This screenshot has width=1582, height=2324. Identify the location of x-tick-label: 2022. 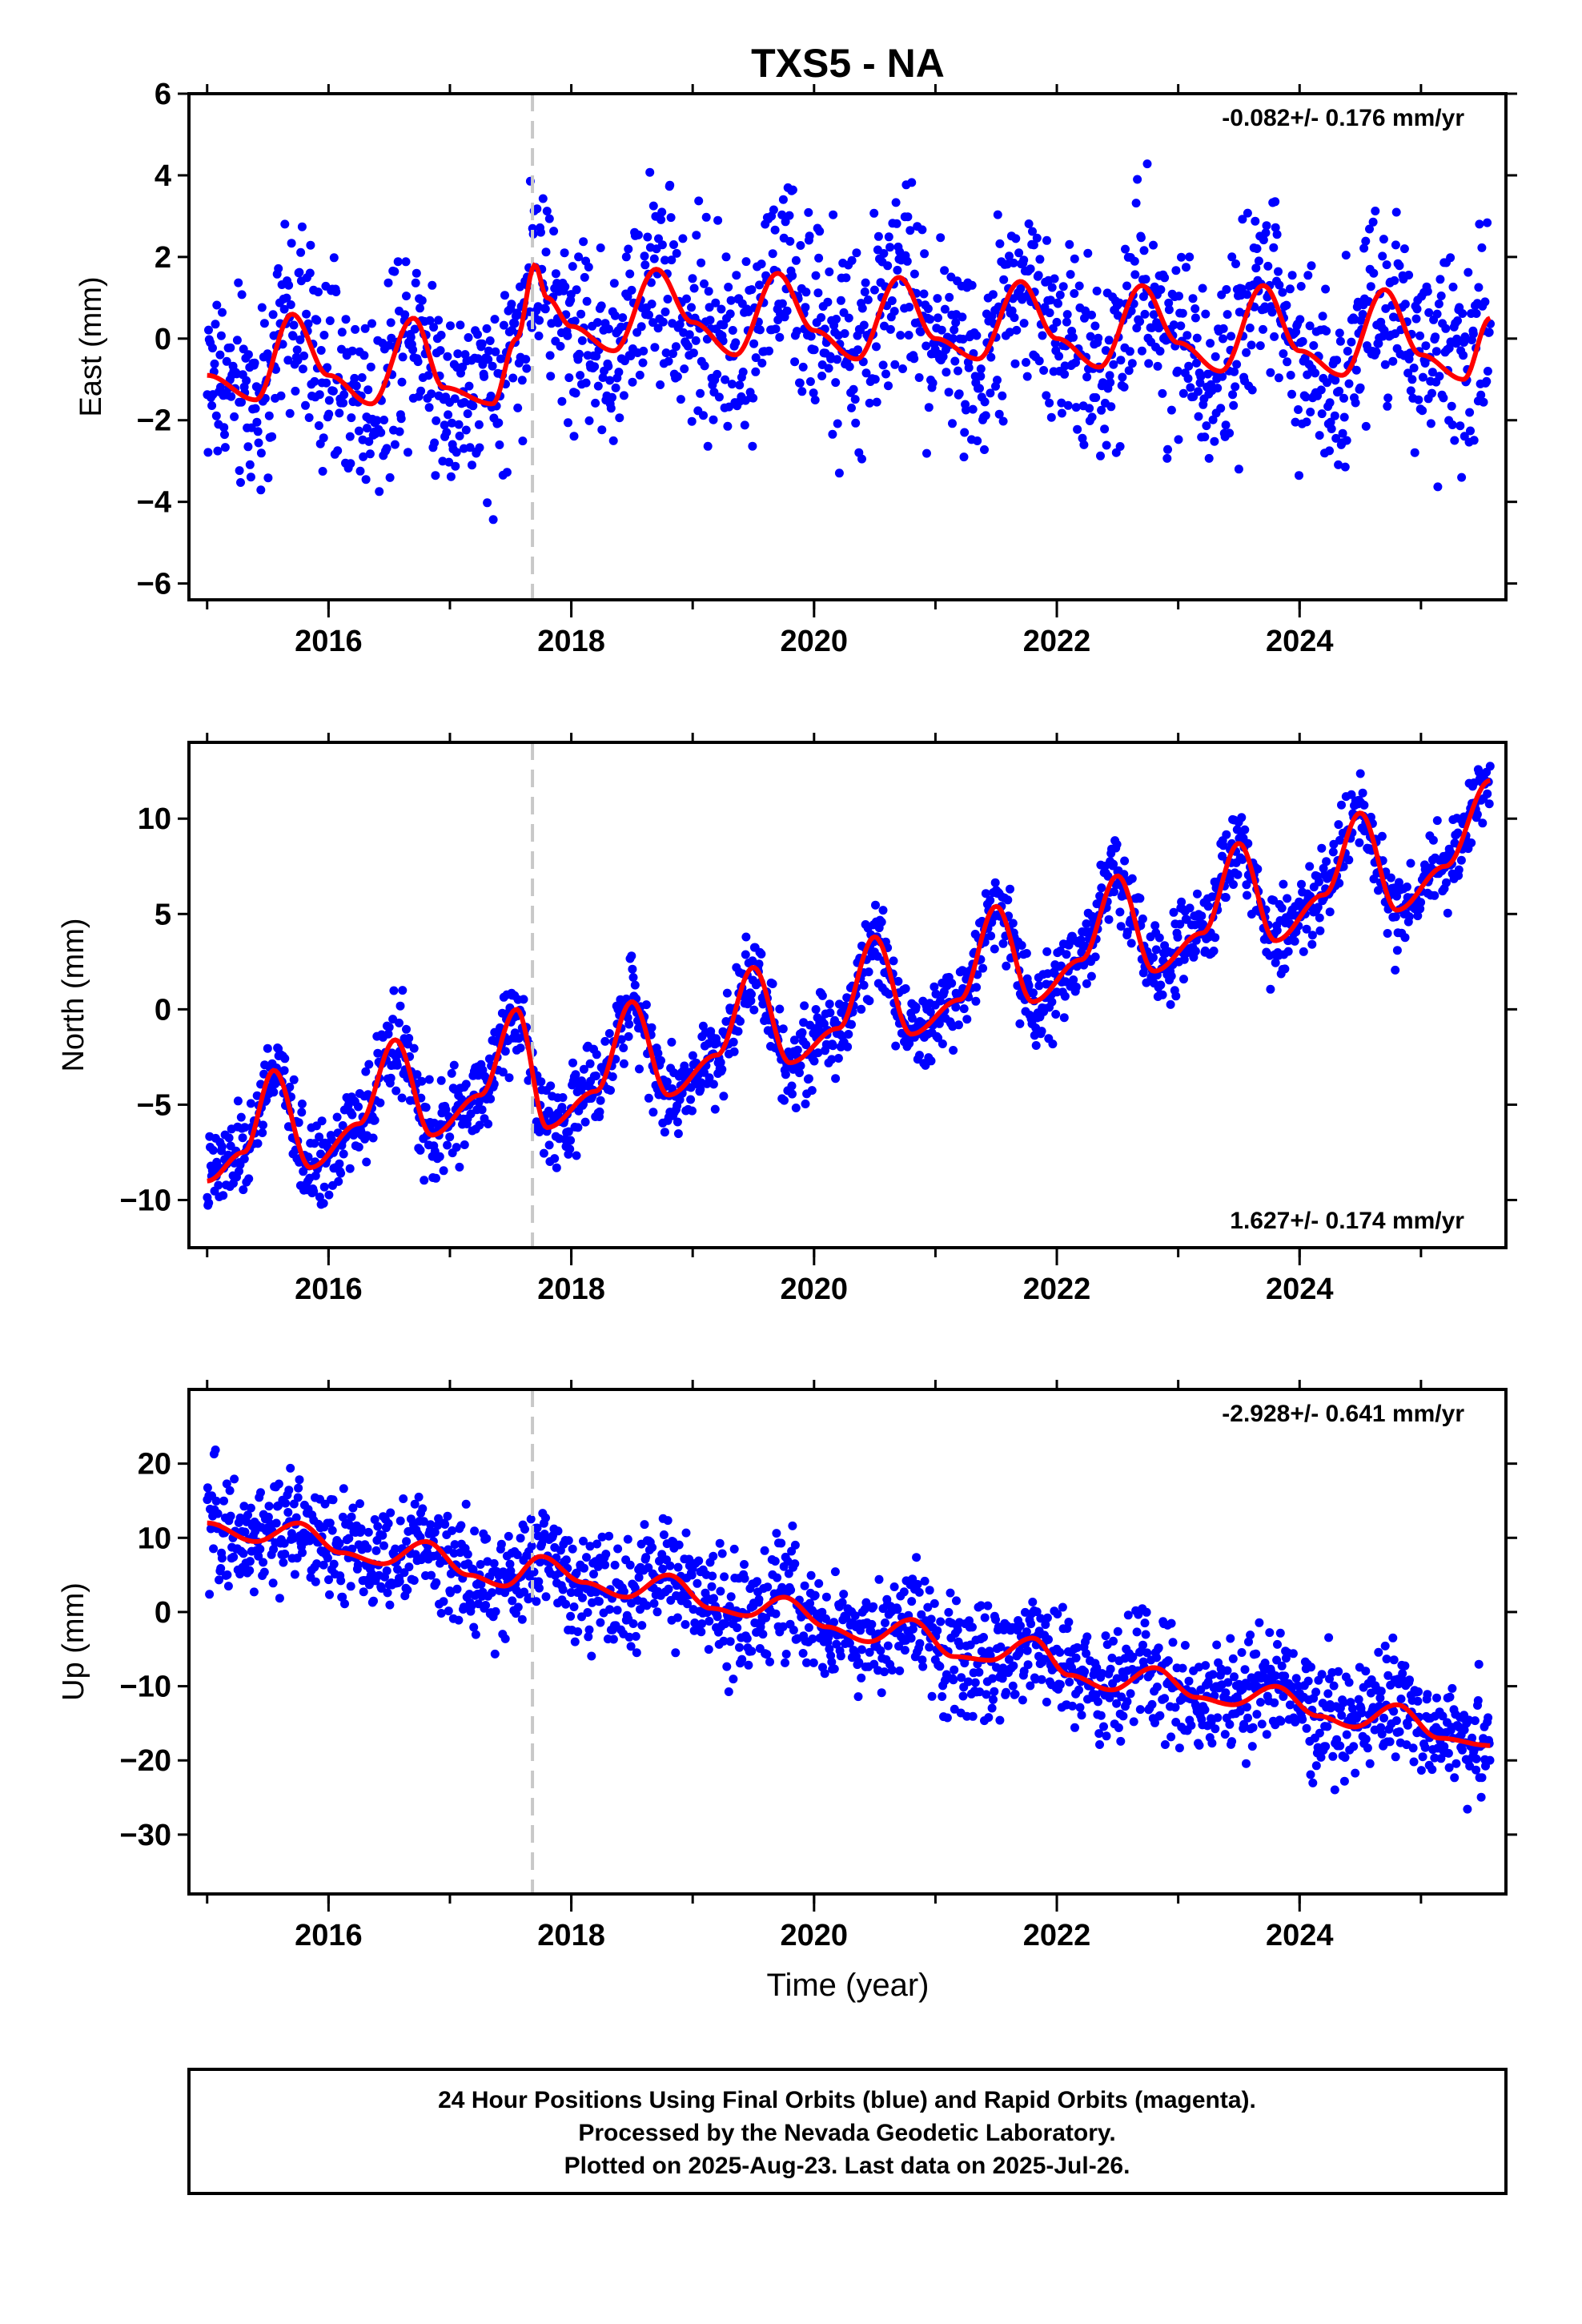
(1057, 641).